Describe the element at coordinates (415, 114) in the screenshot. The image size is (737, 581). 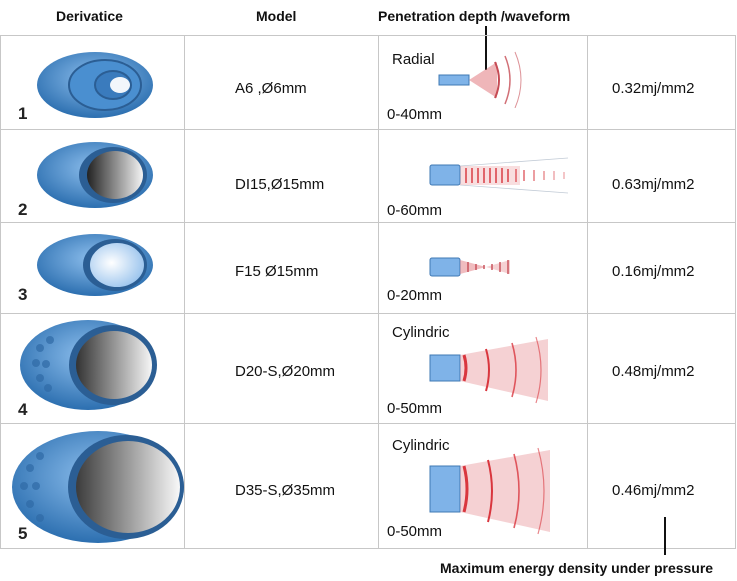
I see `depth-label: 0-40mm` at that location.